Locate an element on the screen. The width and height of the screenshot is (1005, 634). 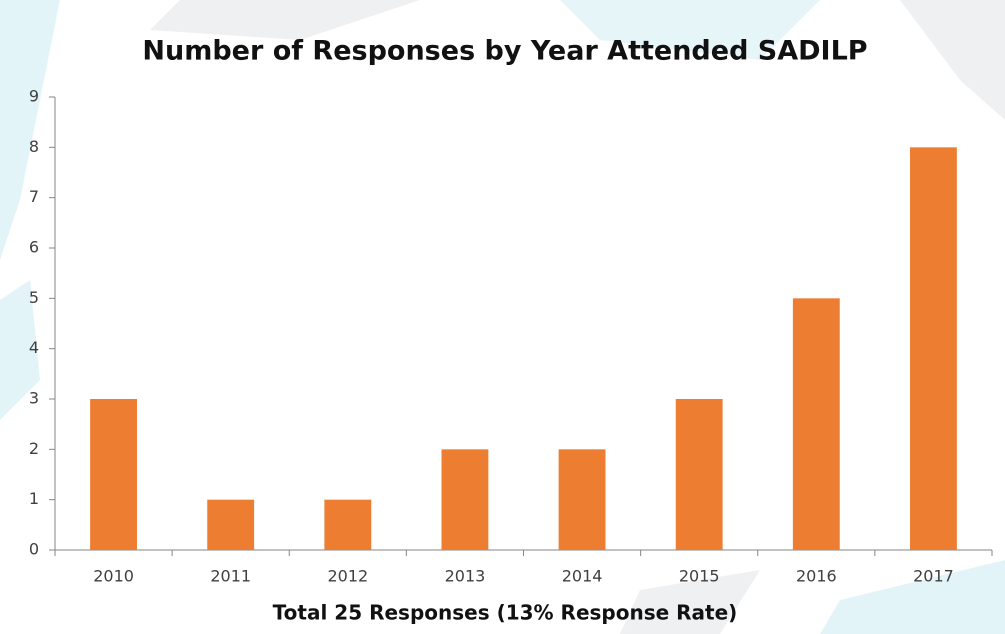
y-tick-label: 3 is located at coordinates (34, 398).